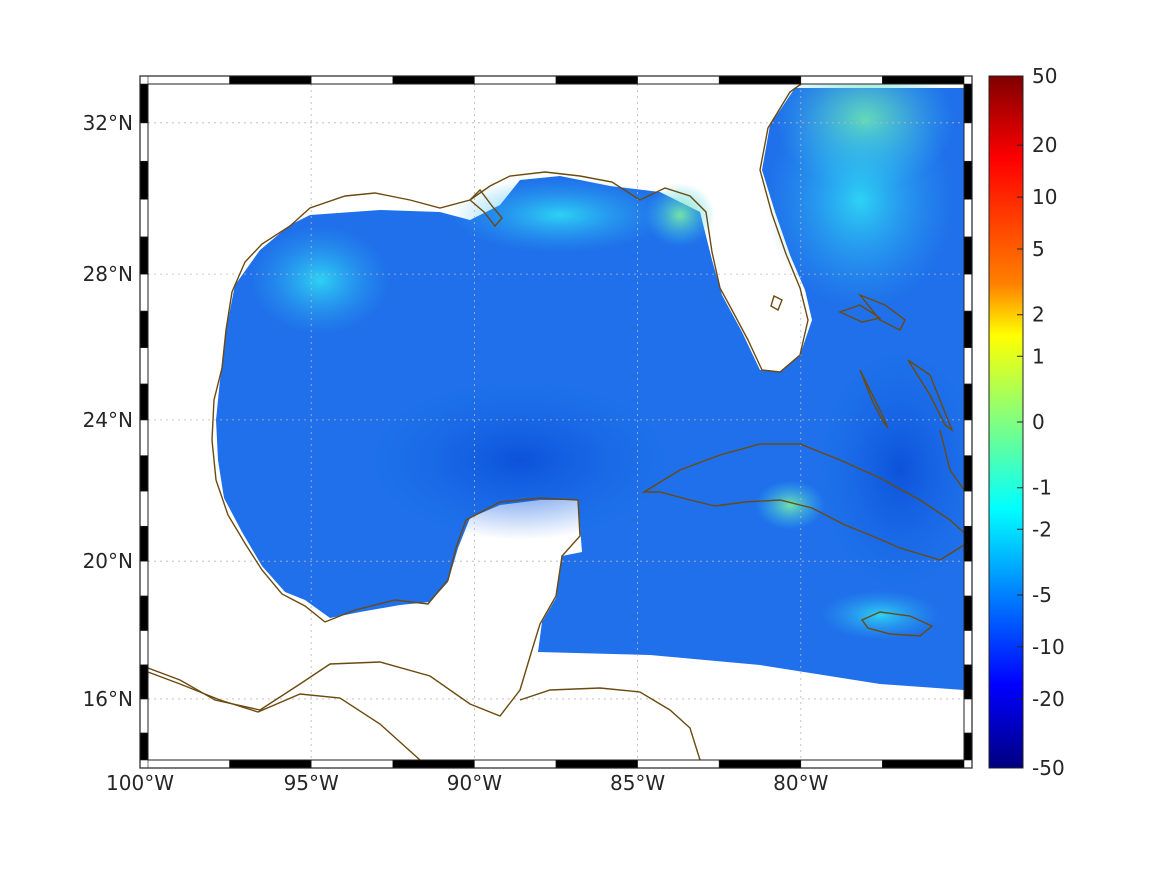 The height and width of the screenshot is (875, 1167). I want to click on coastline-hispaniola, so click(951, 460).